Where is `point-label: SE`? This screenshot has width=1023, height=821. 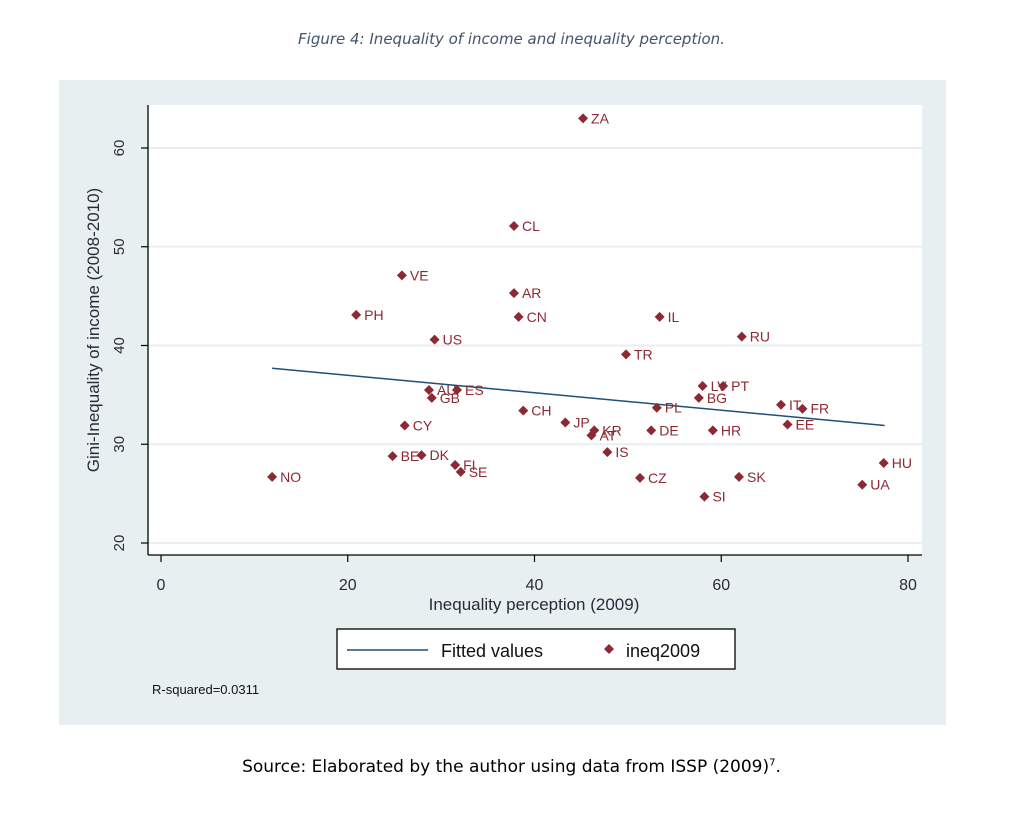
point-label: SE is located at coordinates (478, 472).